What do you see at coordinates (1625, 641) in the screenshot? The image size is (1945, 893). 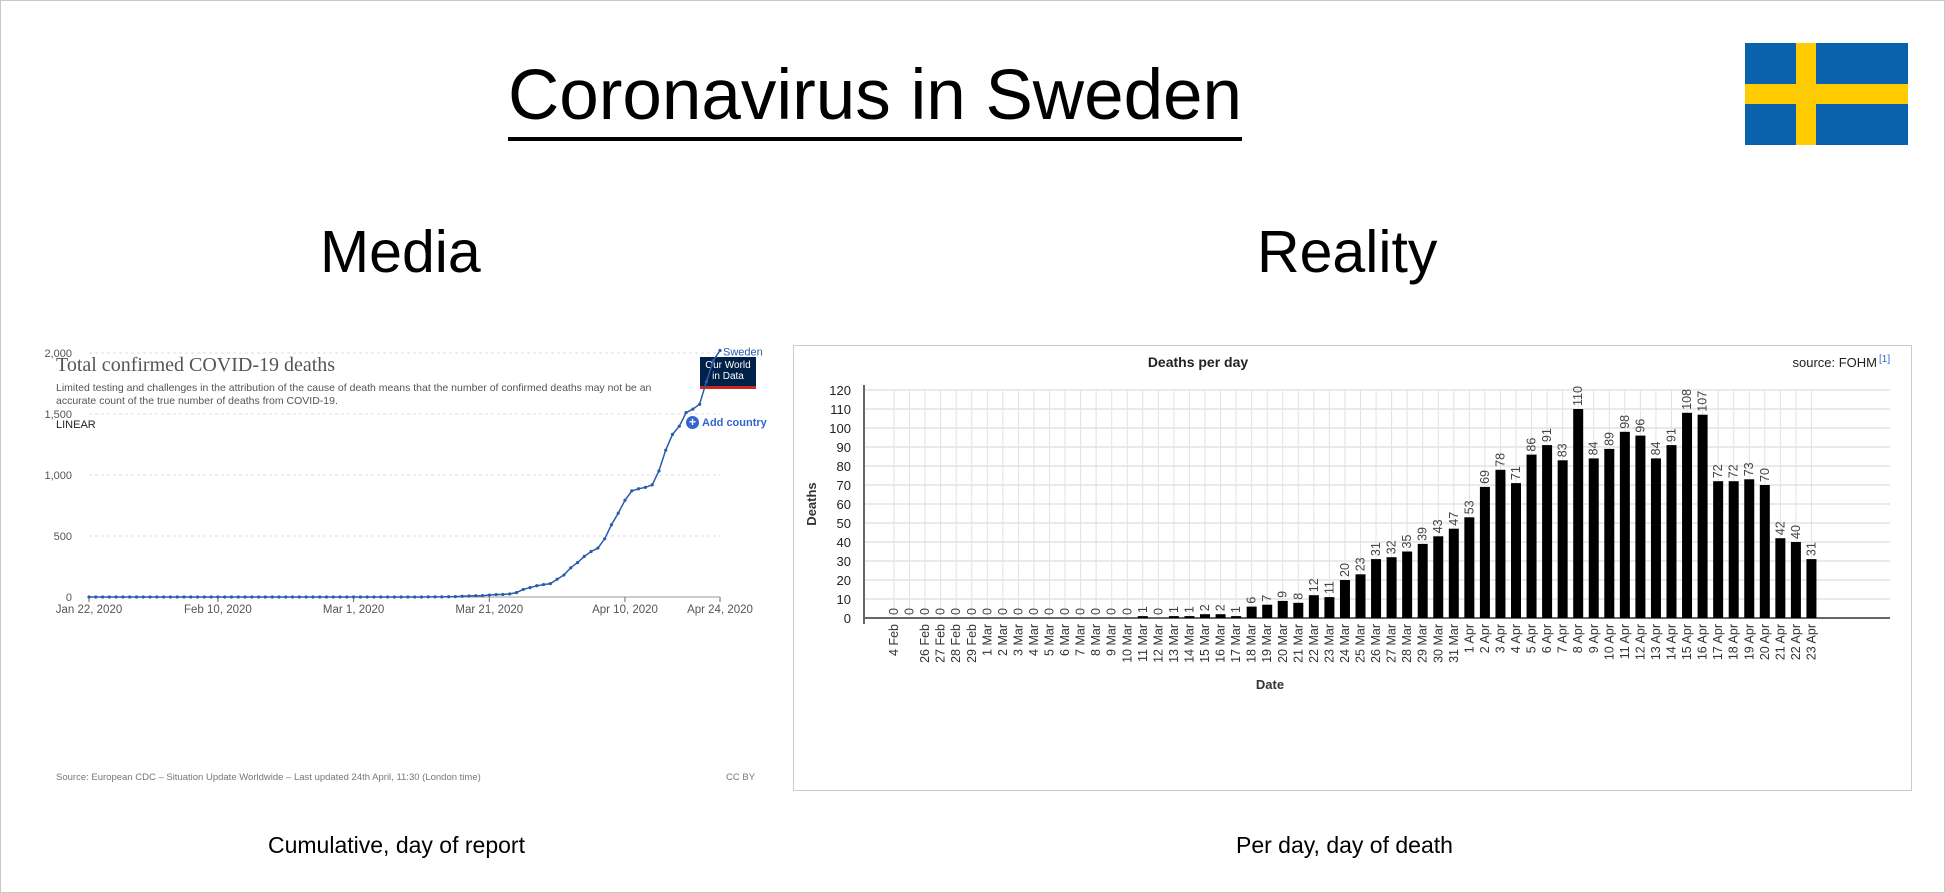 I see `x-tick-label: 11 Apr` at bounding box center [1625, 641].